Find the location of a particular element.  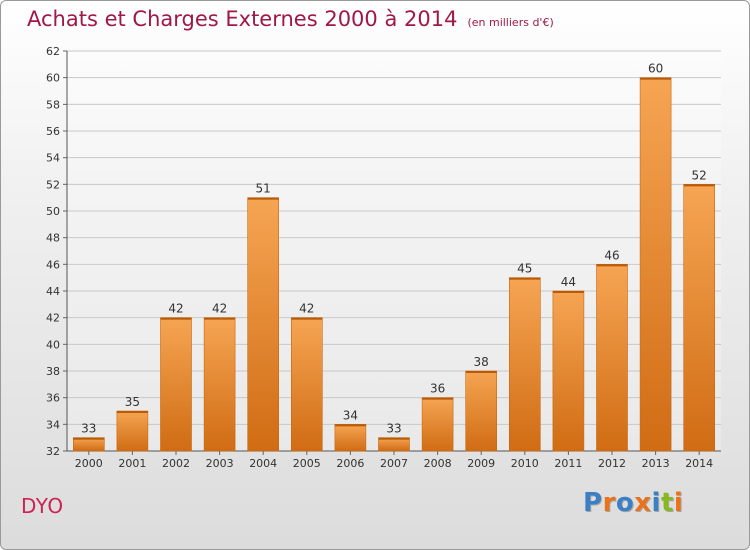

logo-letter: P is located at coordinates (593, 503).